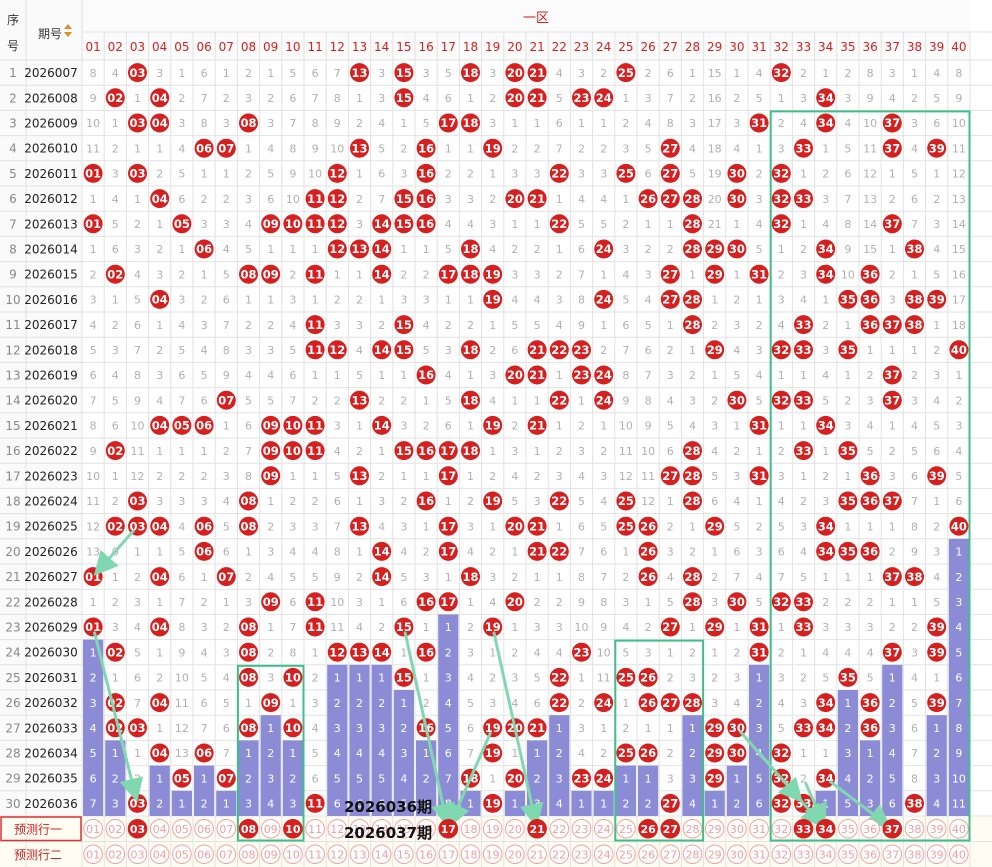 The width and height of the screenshot is (992, 867). I want to click on number-header: 12, so click(337, 47).